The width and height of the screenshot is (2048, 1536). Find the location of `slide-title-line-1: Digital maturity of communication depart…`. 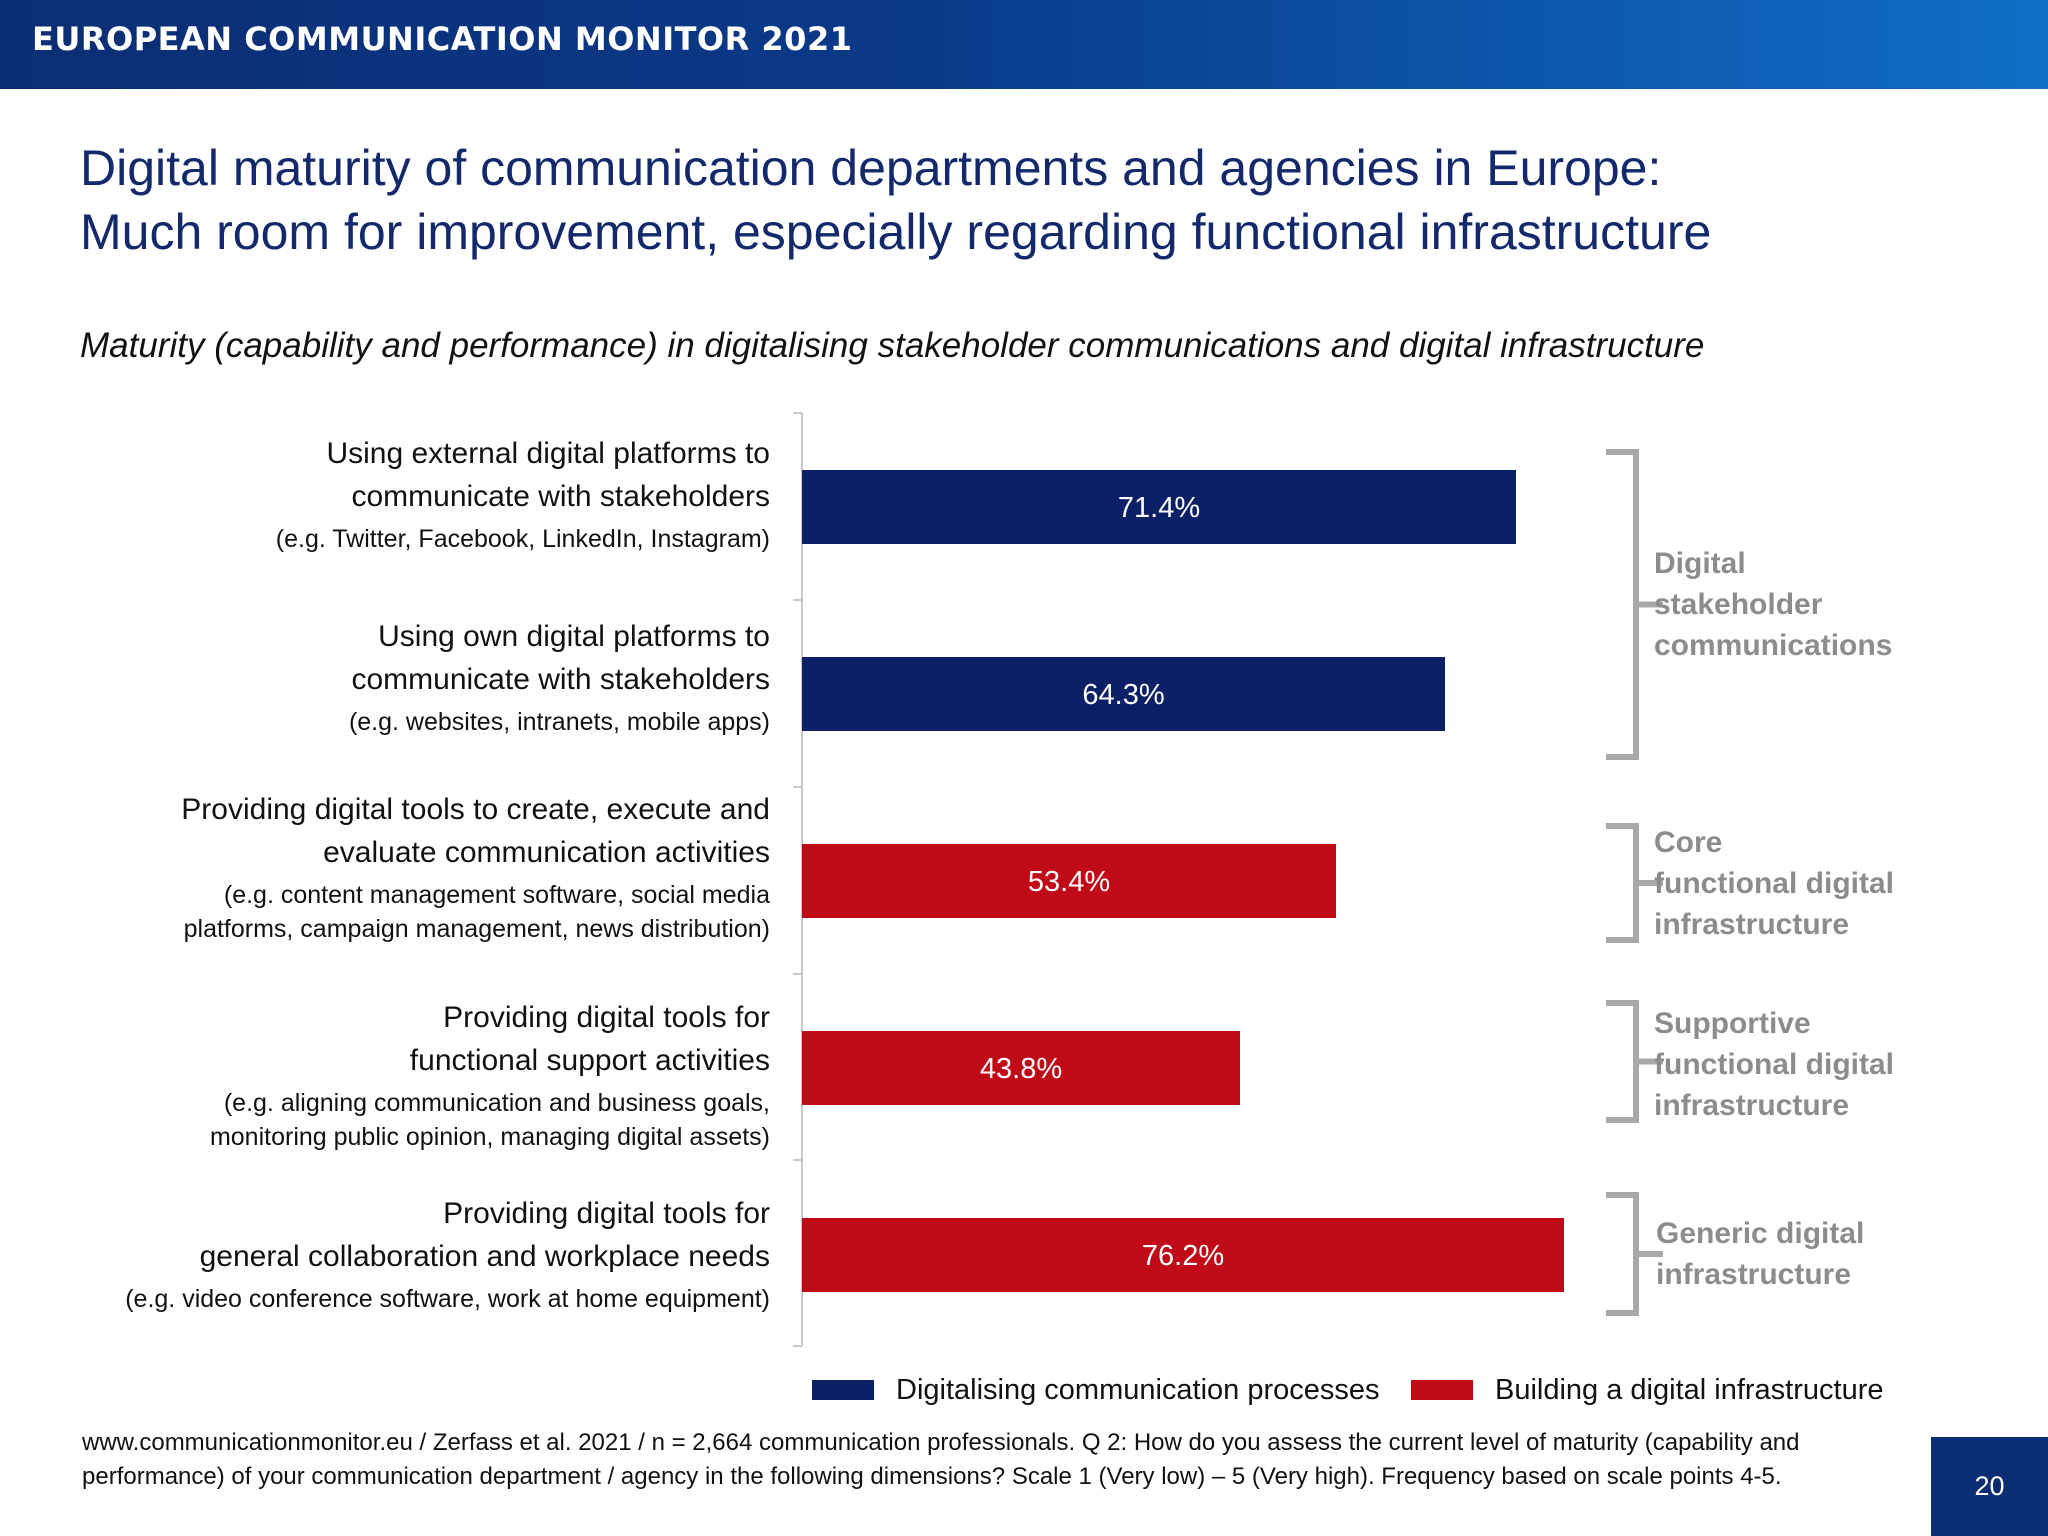

slide-title-line-1: Digital maturity of communication depart… is located at coordinates (871, 168).